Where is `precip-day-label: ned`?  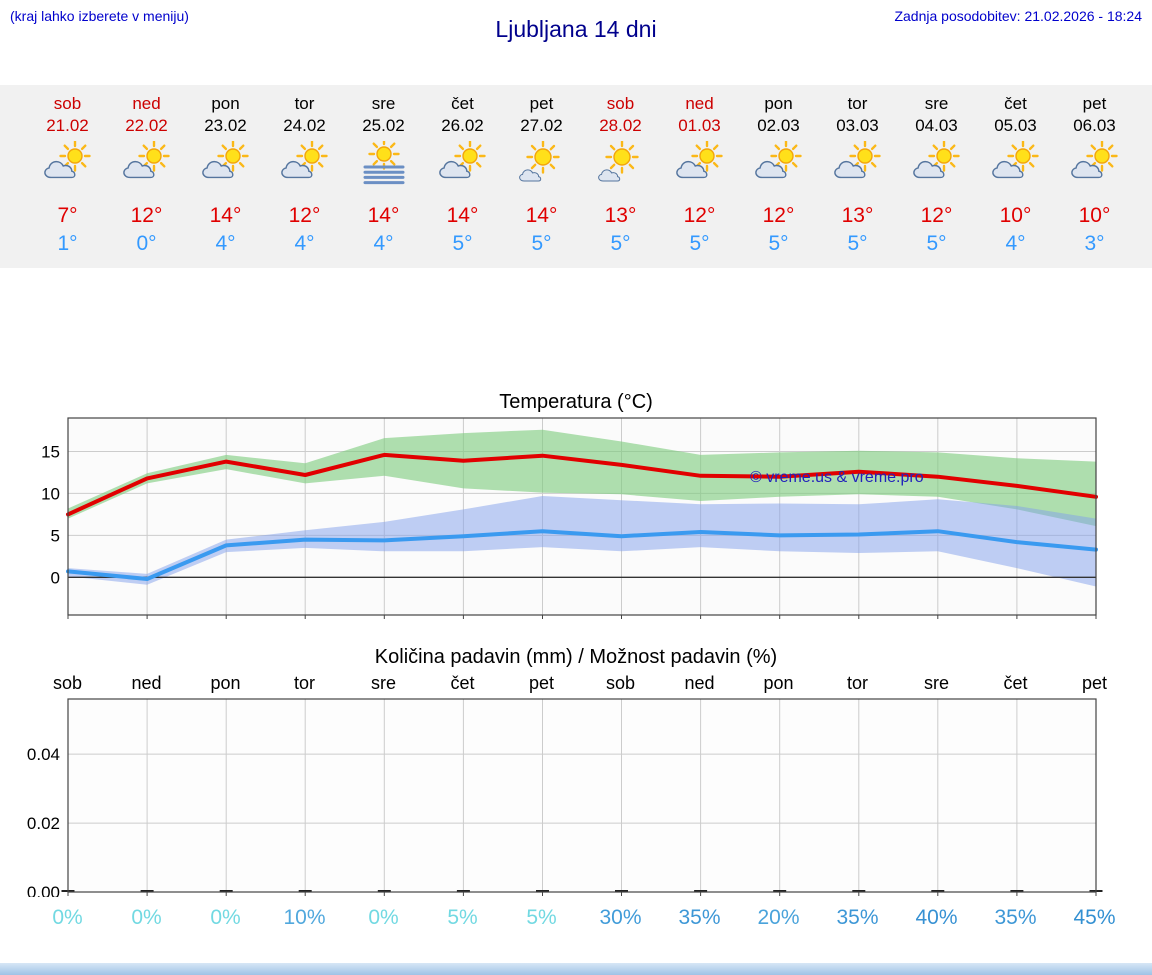
precip-day-label: ned is located at coordinates (146, 683).